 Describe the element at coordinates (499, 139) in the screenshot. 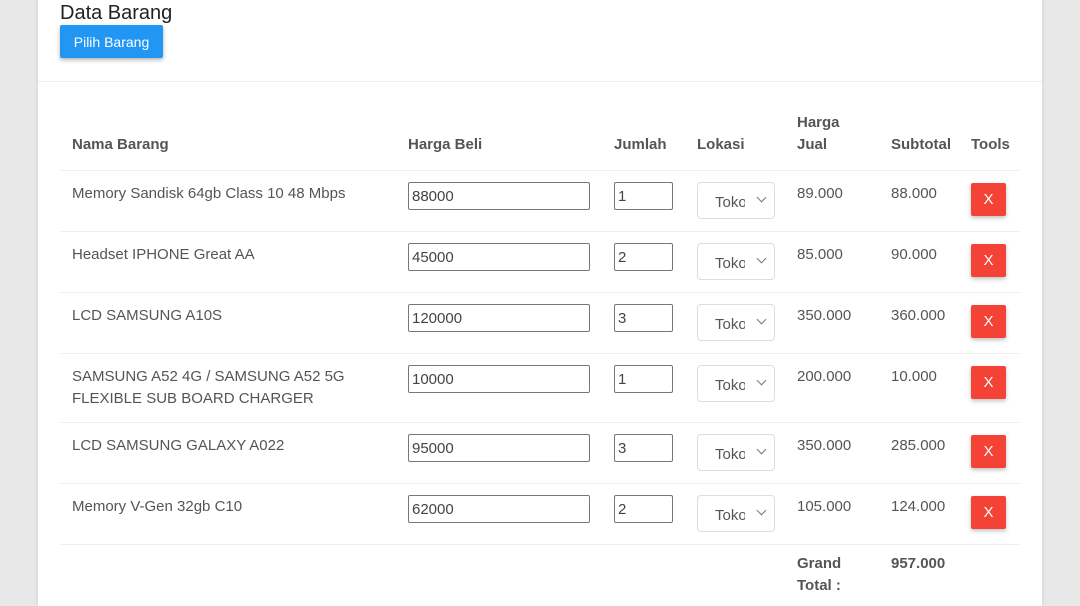

I see `col-harga-beli: Harga Beli` at that location.